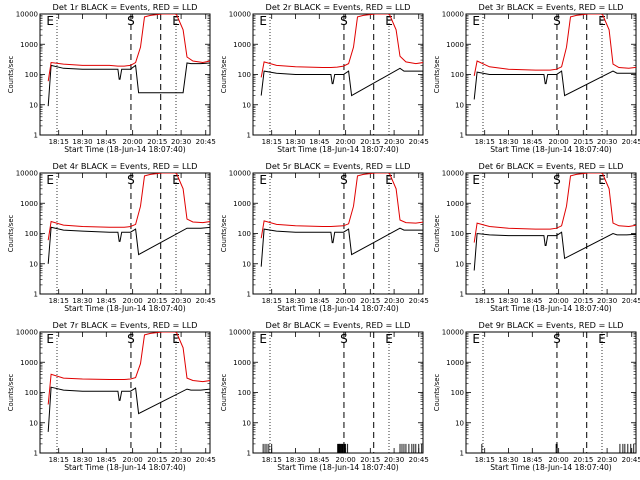  What do you see at coordinates (551, 325) in the screenshot?
I see `panel-title: Det 9r BLACK = Events, RED = LLD` at bounding box center [551, 325].